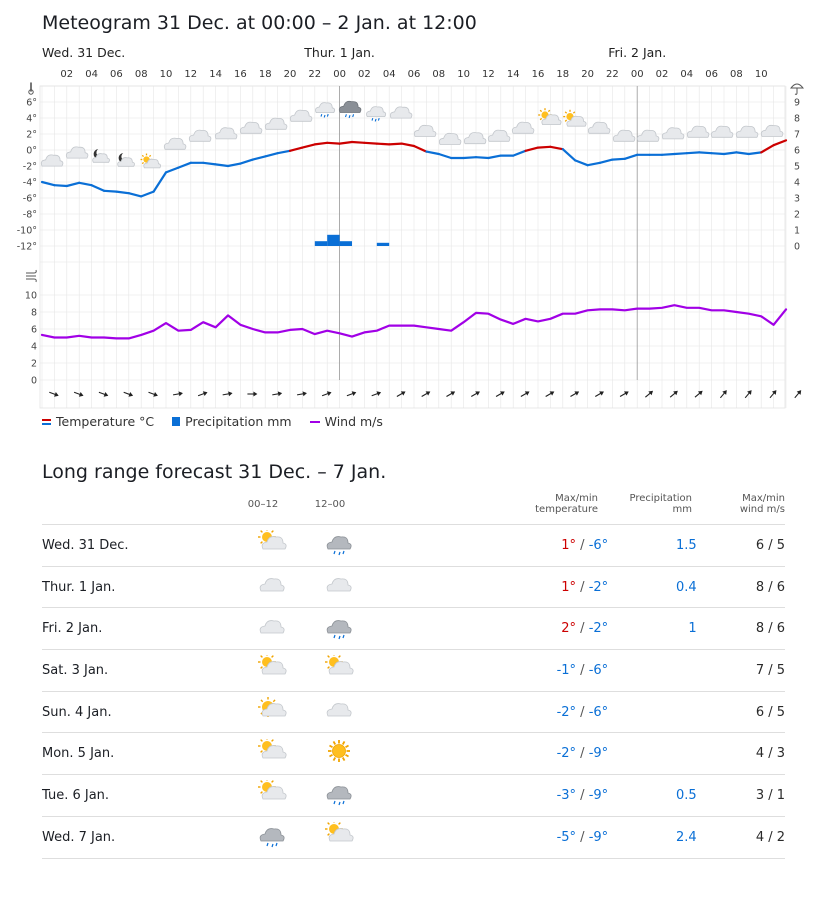 This screenshot has height=900, width=827. What do you see at coordinates (652, 671) in the screenshot?
I see `forecast-precipitation` at bounding box center [652, 671].